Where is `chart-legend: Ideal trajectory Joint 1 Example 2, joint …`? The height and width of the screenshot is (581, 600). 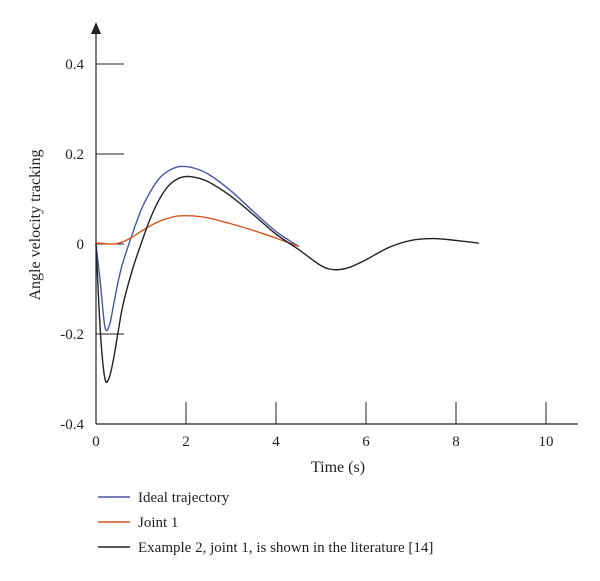 chart-legend: Ideal trajectory Joint 1 Example 2, joint … is located at coordinates (265, 523).